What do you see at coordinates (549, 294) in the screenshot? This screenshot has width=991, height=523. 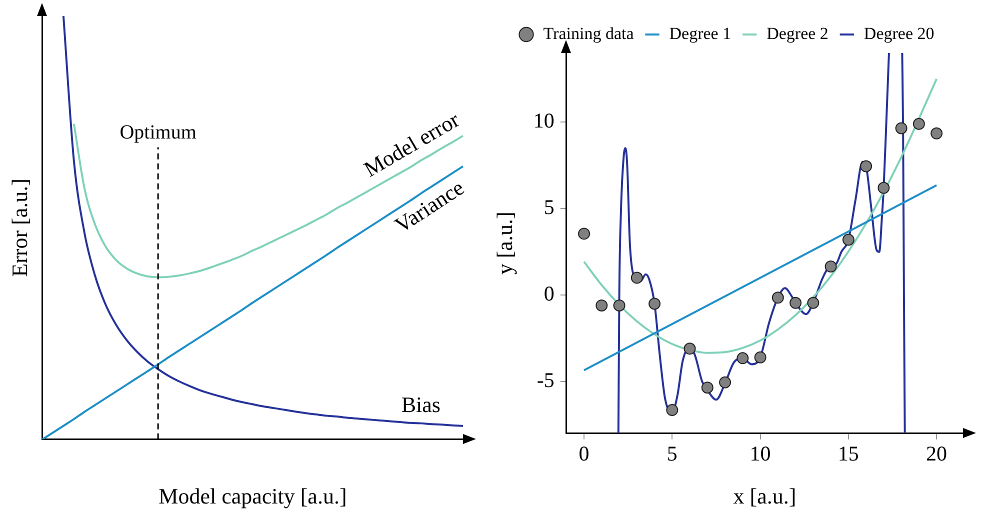 I see `y-tick-label: 0` at bounding box center [549, 294].